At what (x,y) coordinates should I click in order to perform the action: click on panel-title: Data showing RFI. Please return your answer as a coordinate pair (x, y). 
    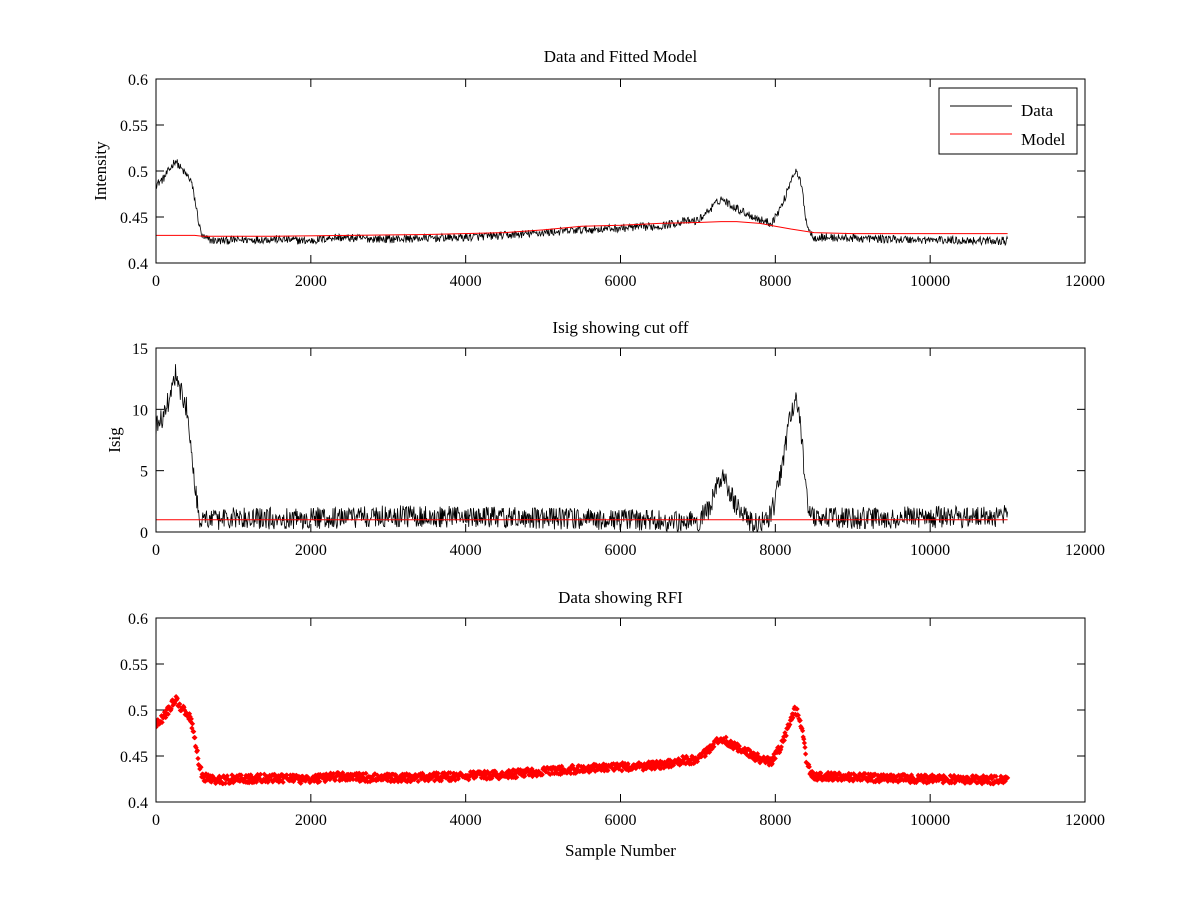
    Looking at the image, I should click on (620, 597).